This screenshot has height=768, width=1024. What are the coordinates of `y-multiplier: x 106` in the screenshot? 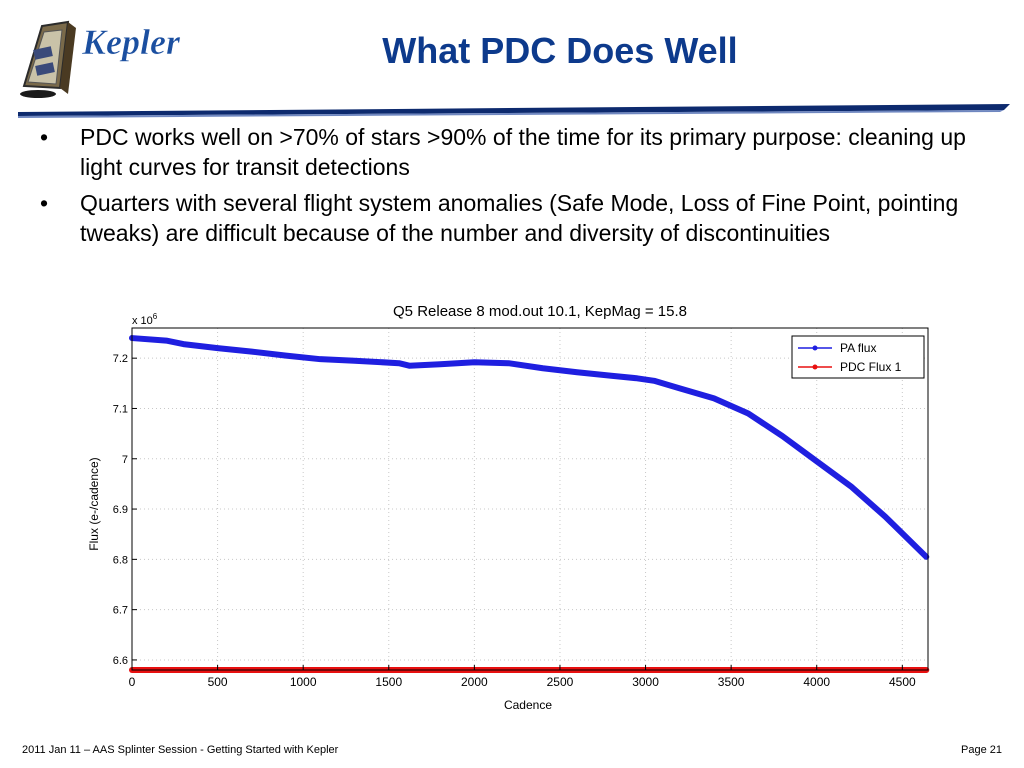 It's located at (145, 319).